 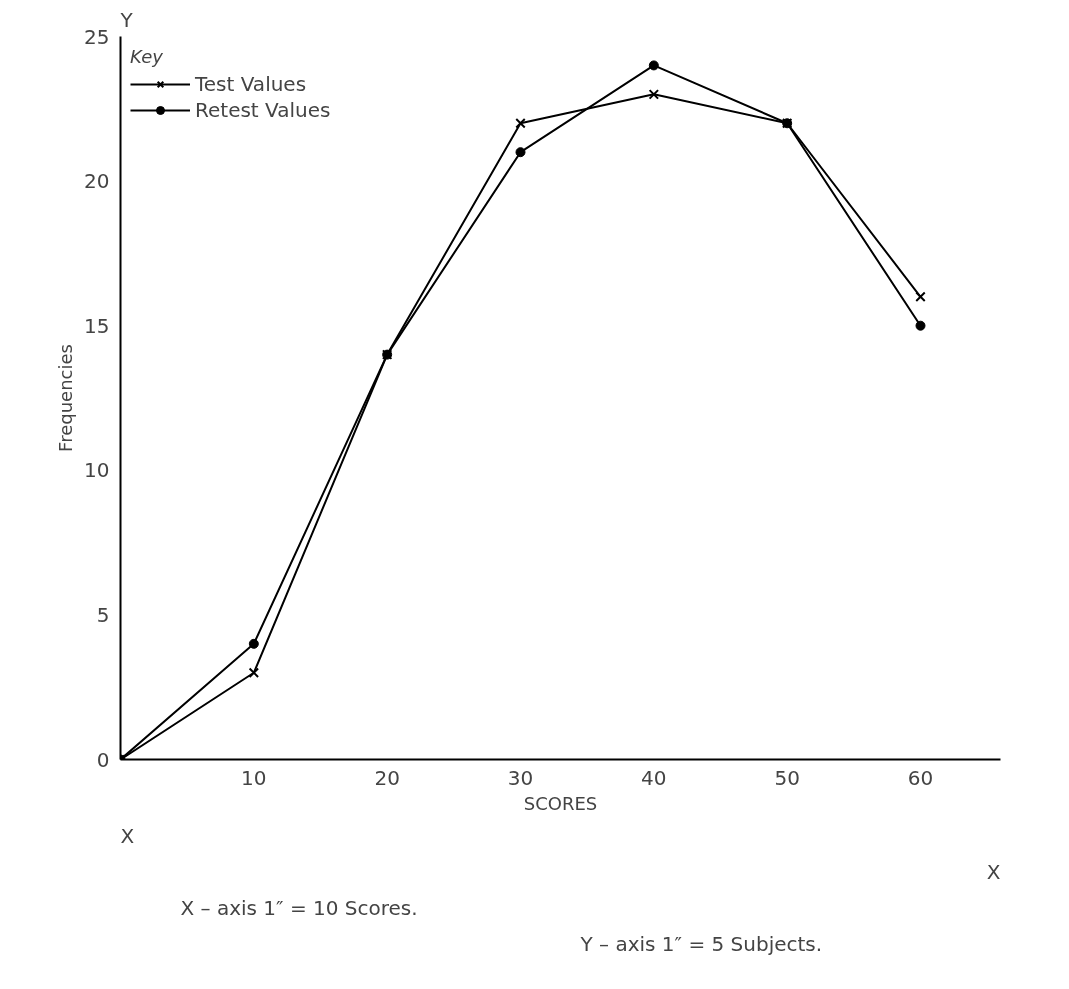 I want to click on y-tick-label: 25, so click(x=97, y=36).